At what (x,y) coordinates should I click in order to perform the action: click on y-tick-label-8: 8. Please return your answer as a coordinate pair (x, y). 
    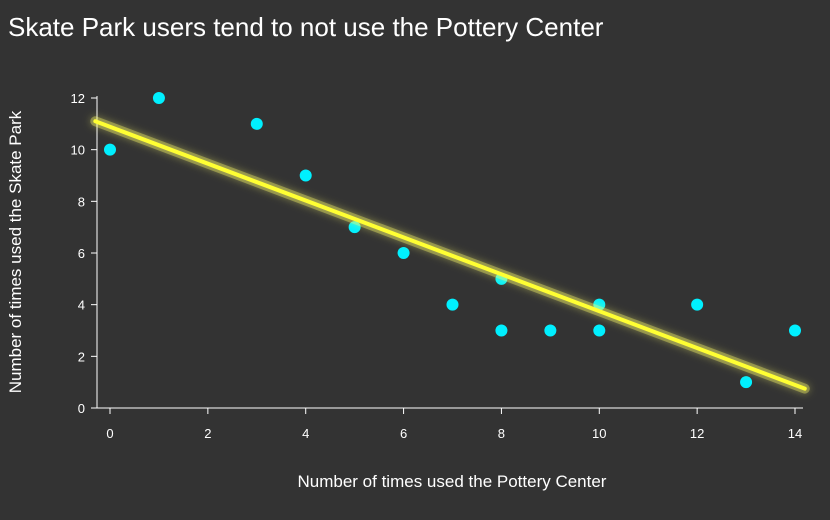
    Looking at the image, I should click on (81, 201).